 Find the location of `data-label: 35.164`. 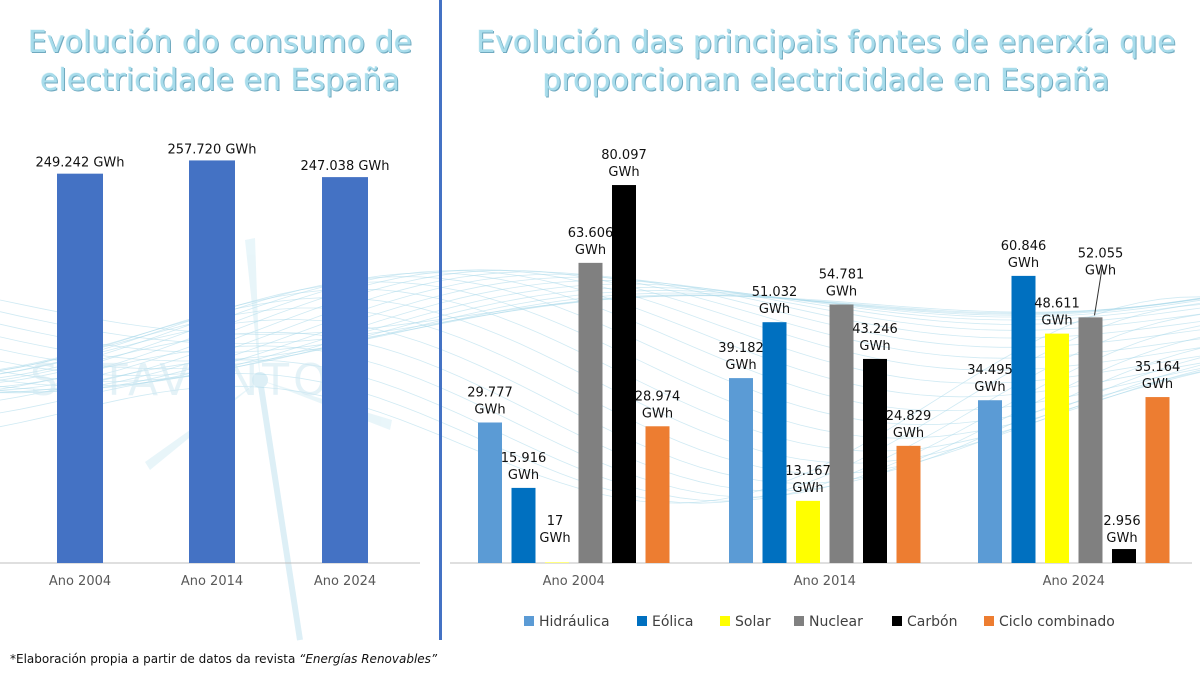

data-label: 35.164 is located at coordinates (1158, 367).